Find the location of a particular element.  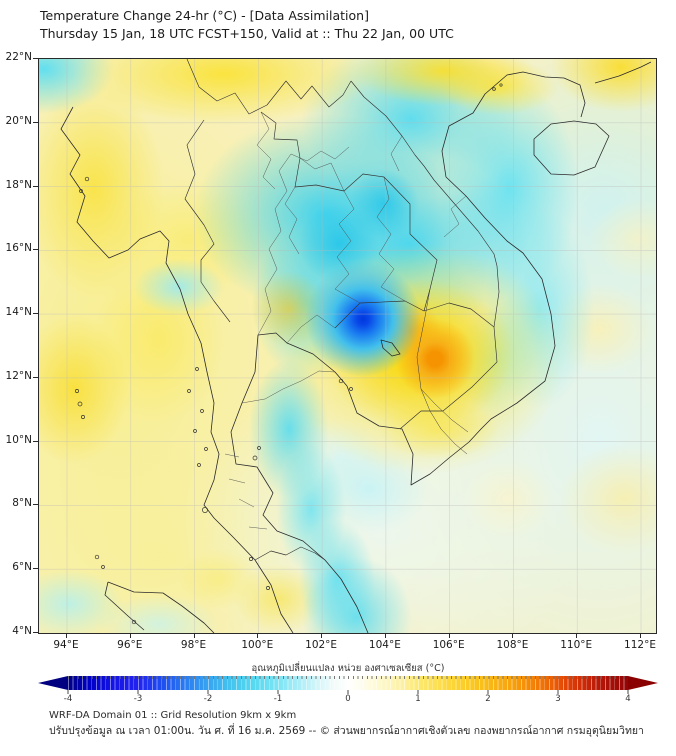

colorbar-gradient-row is located at coordinates (348, 683).